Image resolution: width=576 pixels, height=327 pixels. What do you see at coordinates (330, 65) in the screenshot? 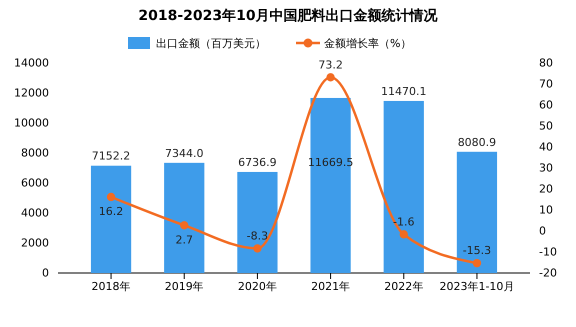
I see `data-label: 73.2` at bounding box center [330, 65].